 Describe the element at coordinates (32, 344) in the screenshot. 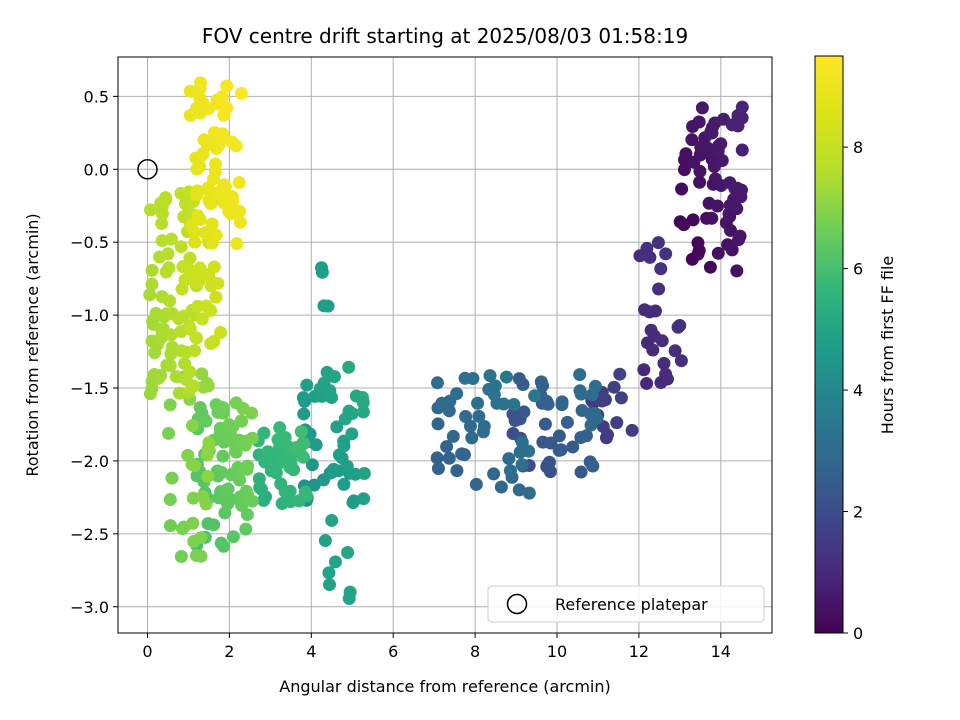

I see `y-axis-label: Rotation from reference (arcmin)` at that location.